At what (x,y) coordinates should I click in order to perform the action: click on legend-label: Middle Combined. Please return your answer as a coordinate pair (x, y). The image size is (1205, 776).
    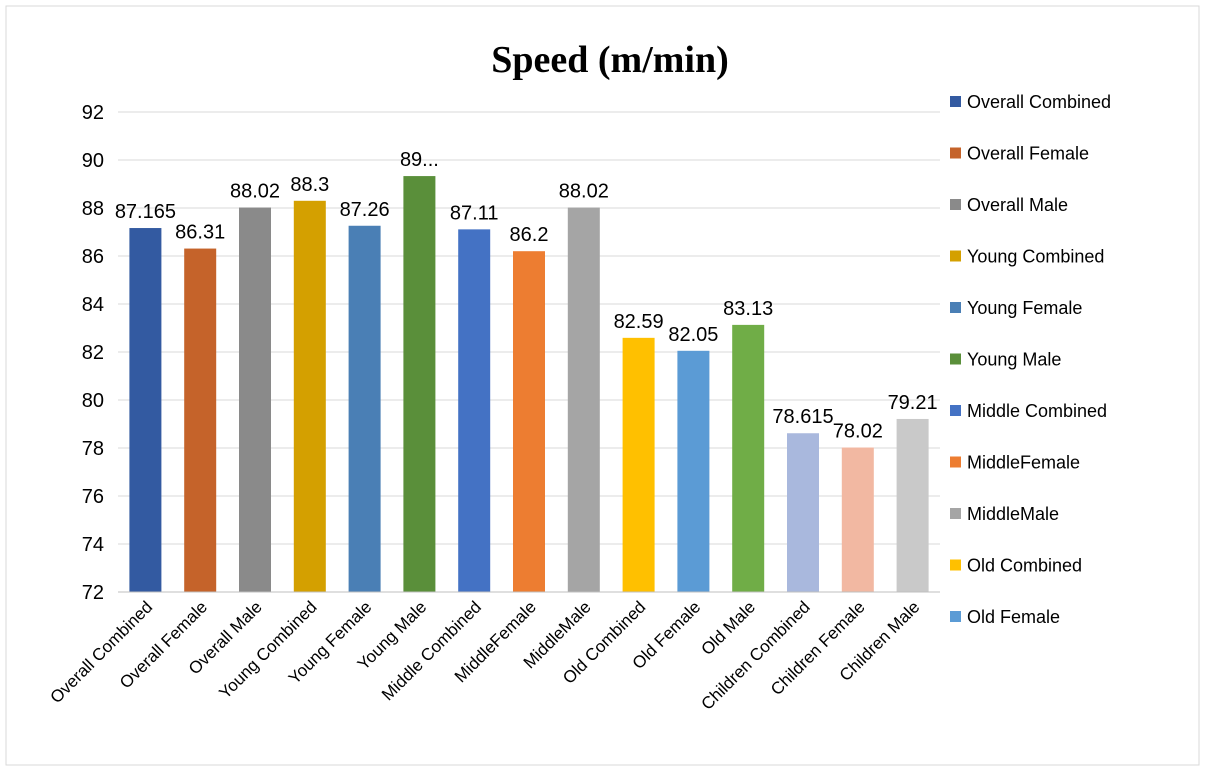
    Looking at the image, I should click on (1037, 411).